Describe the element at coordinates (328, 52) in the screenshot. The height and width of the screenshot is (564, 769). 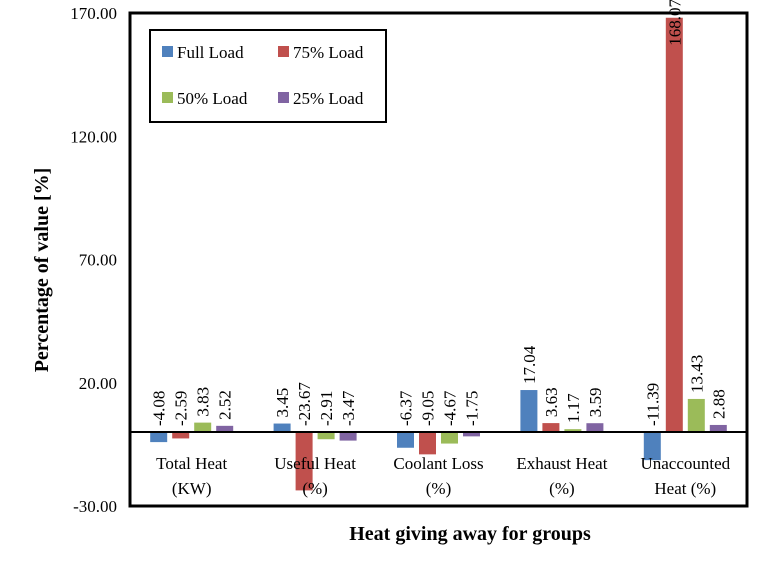
I see `legend-label: 75% Load` at that location.